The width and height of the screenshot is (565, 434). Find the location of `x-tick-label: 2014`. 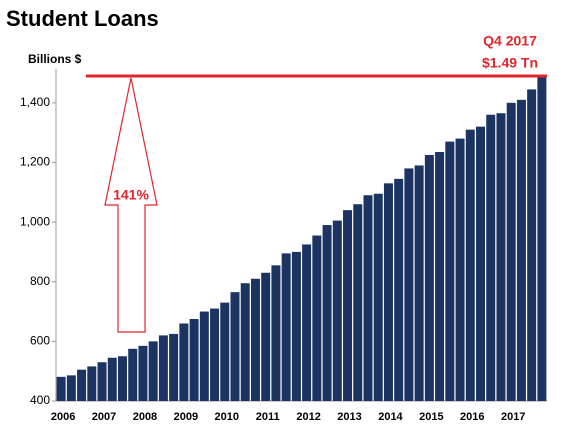

x-tick-label: 2014 is located at coordinates (390, 417).